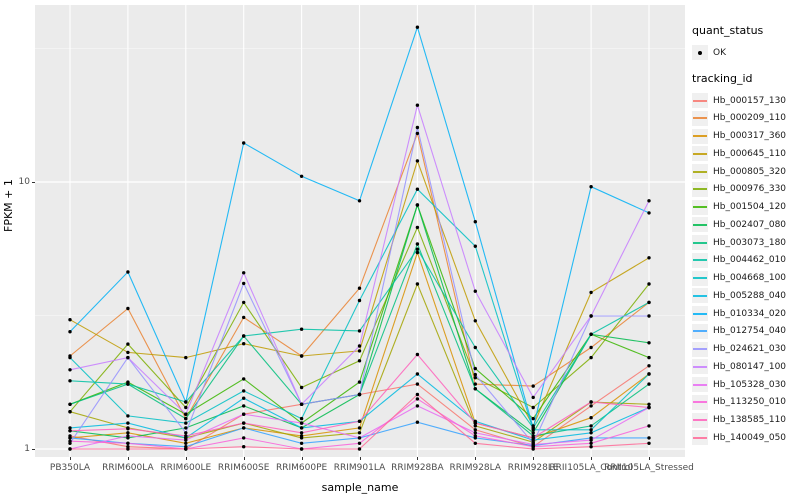 The height and width of the screenshot is (500, 800). I want to click on legend-item-label: Hb_002407_080, so click(750, 224).